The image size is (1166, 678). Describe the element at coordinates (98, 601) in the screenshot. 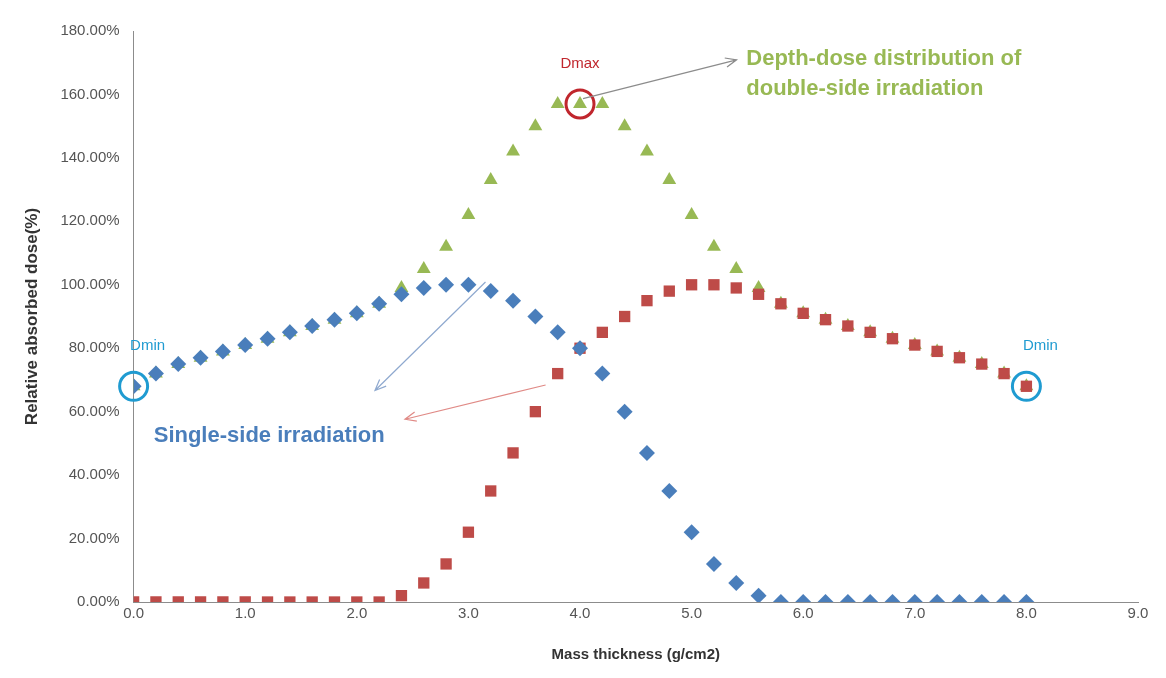

I see `y-tick-label: 0.00%` at that location.